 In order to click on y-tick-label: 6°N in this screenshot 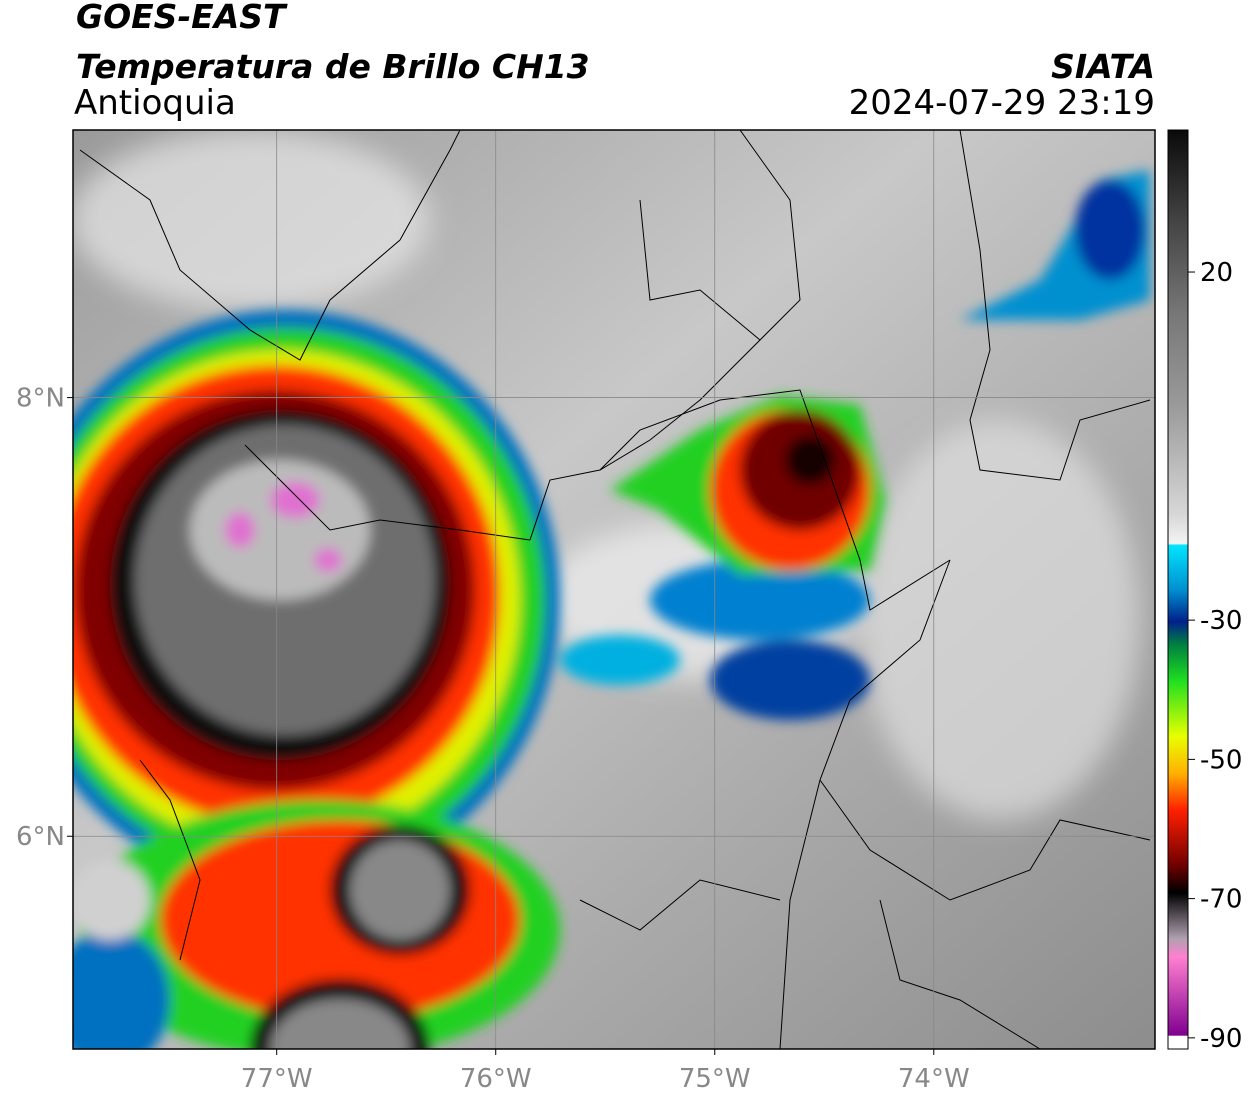, I will do `click(40, 837)`.